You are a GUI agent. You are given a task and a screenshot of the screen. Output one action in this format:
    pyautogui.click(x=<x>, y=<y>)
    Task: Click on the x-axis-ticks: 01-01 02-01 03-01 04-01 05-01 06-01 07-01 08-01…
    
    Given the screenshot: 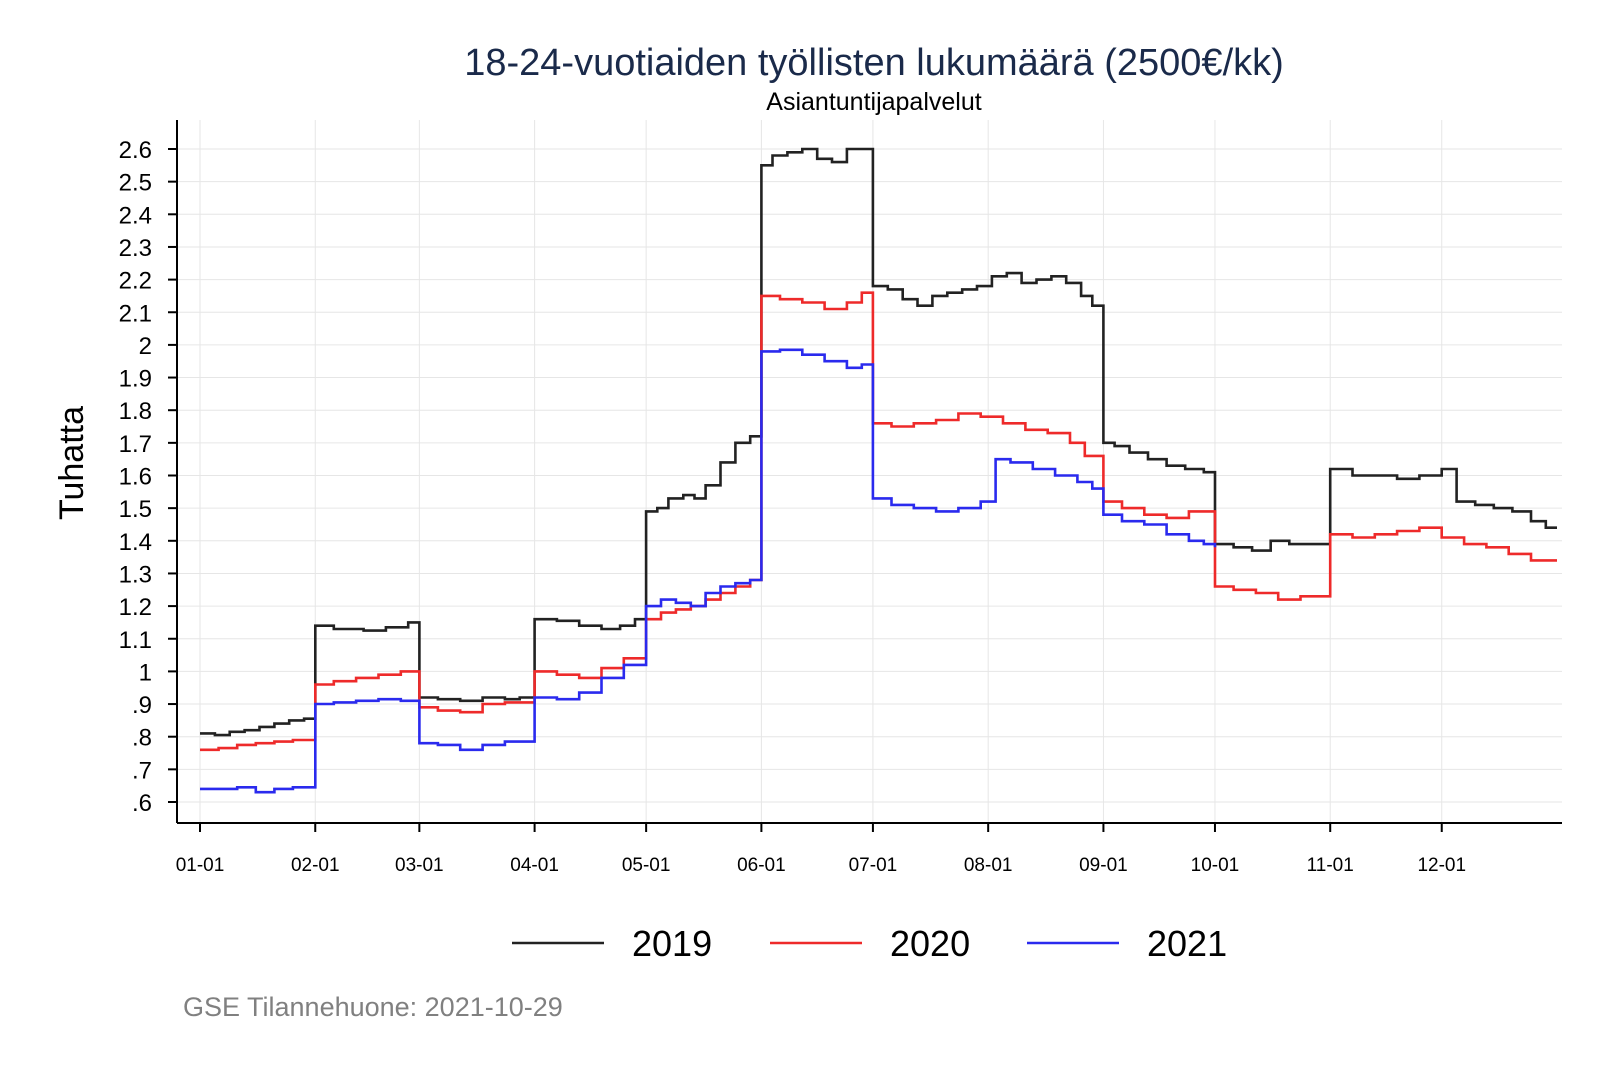 What is the action you would take?
    pyautogui.click(x=821, y=849)
    